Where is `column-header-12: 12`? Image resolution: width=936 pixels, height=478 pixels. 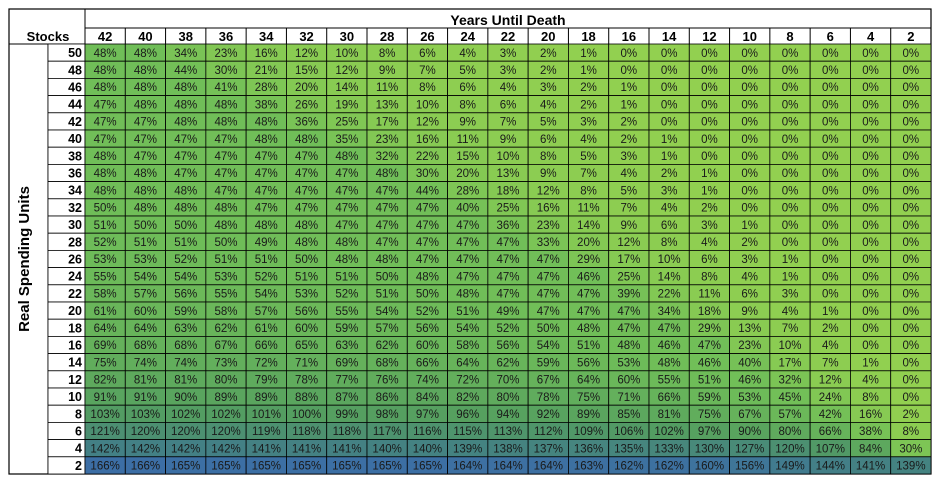
column-header-12: 12 is located at coordinates (709, 36).